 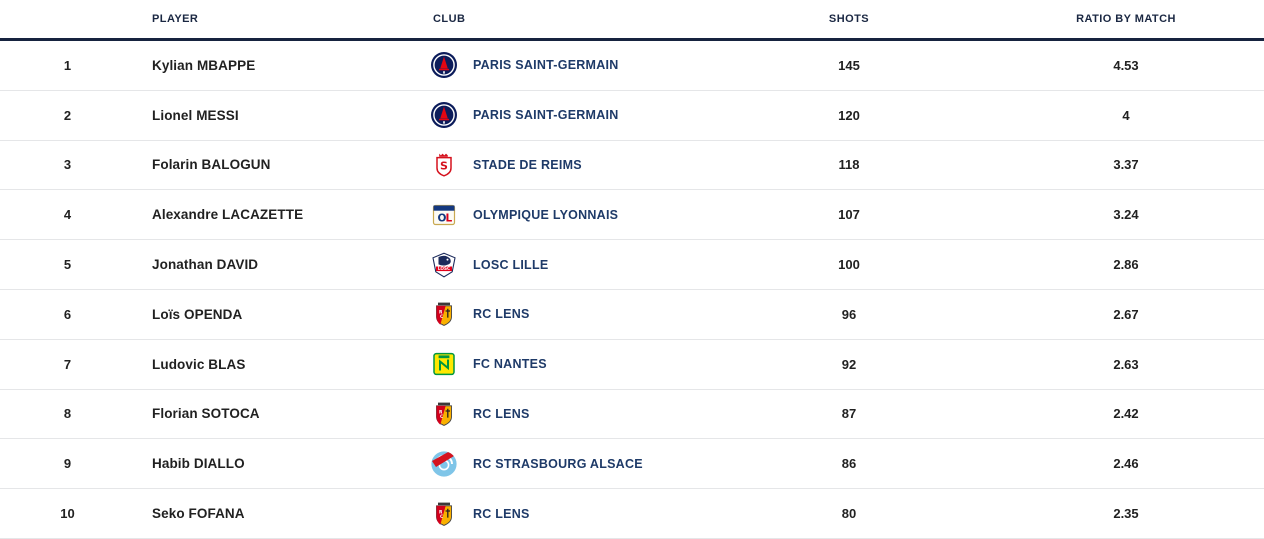 I want to click on rank-cell: 9, so click(x=67, y=464).